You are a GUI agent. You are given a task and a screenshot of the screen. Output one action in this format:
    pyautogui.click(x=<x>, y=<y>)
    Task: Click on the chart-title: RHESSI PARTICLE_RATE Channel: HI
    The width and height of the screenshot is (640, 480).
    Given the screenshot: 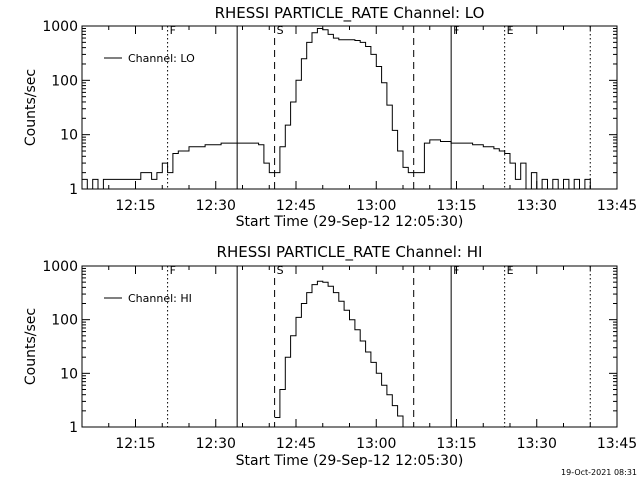 What is the action you would take?
    pyautogui.click(x=350, y=252)
    